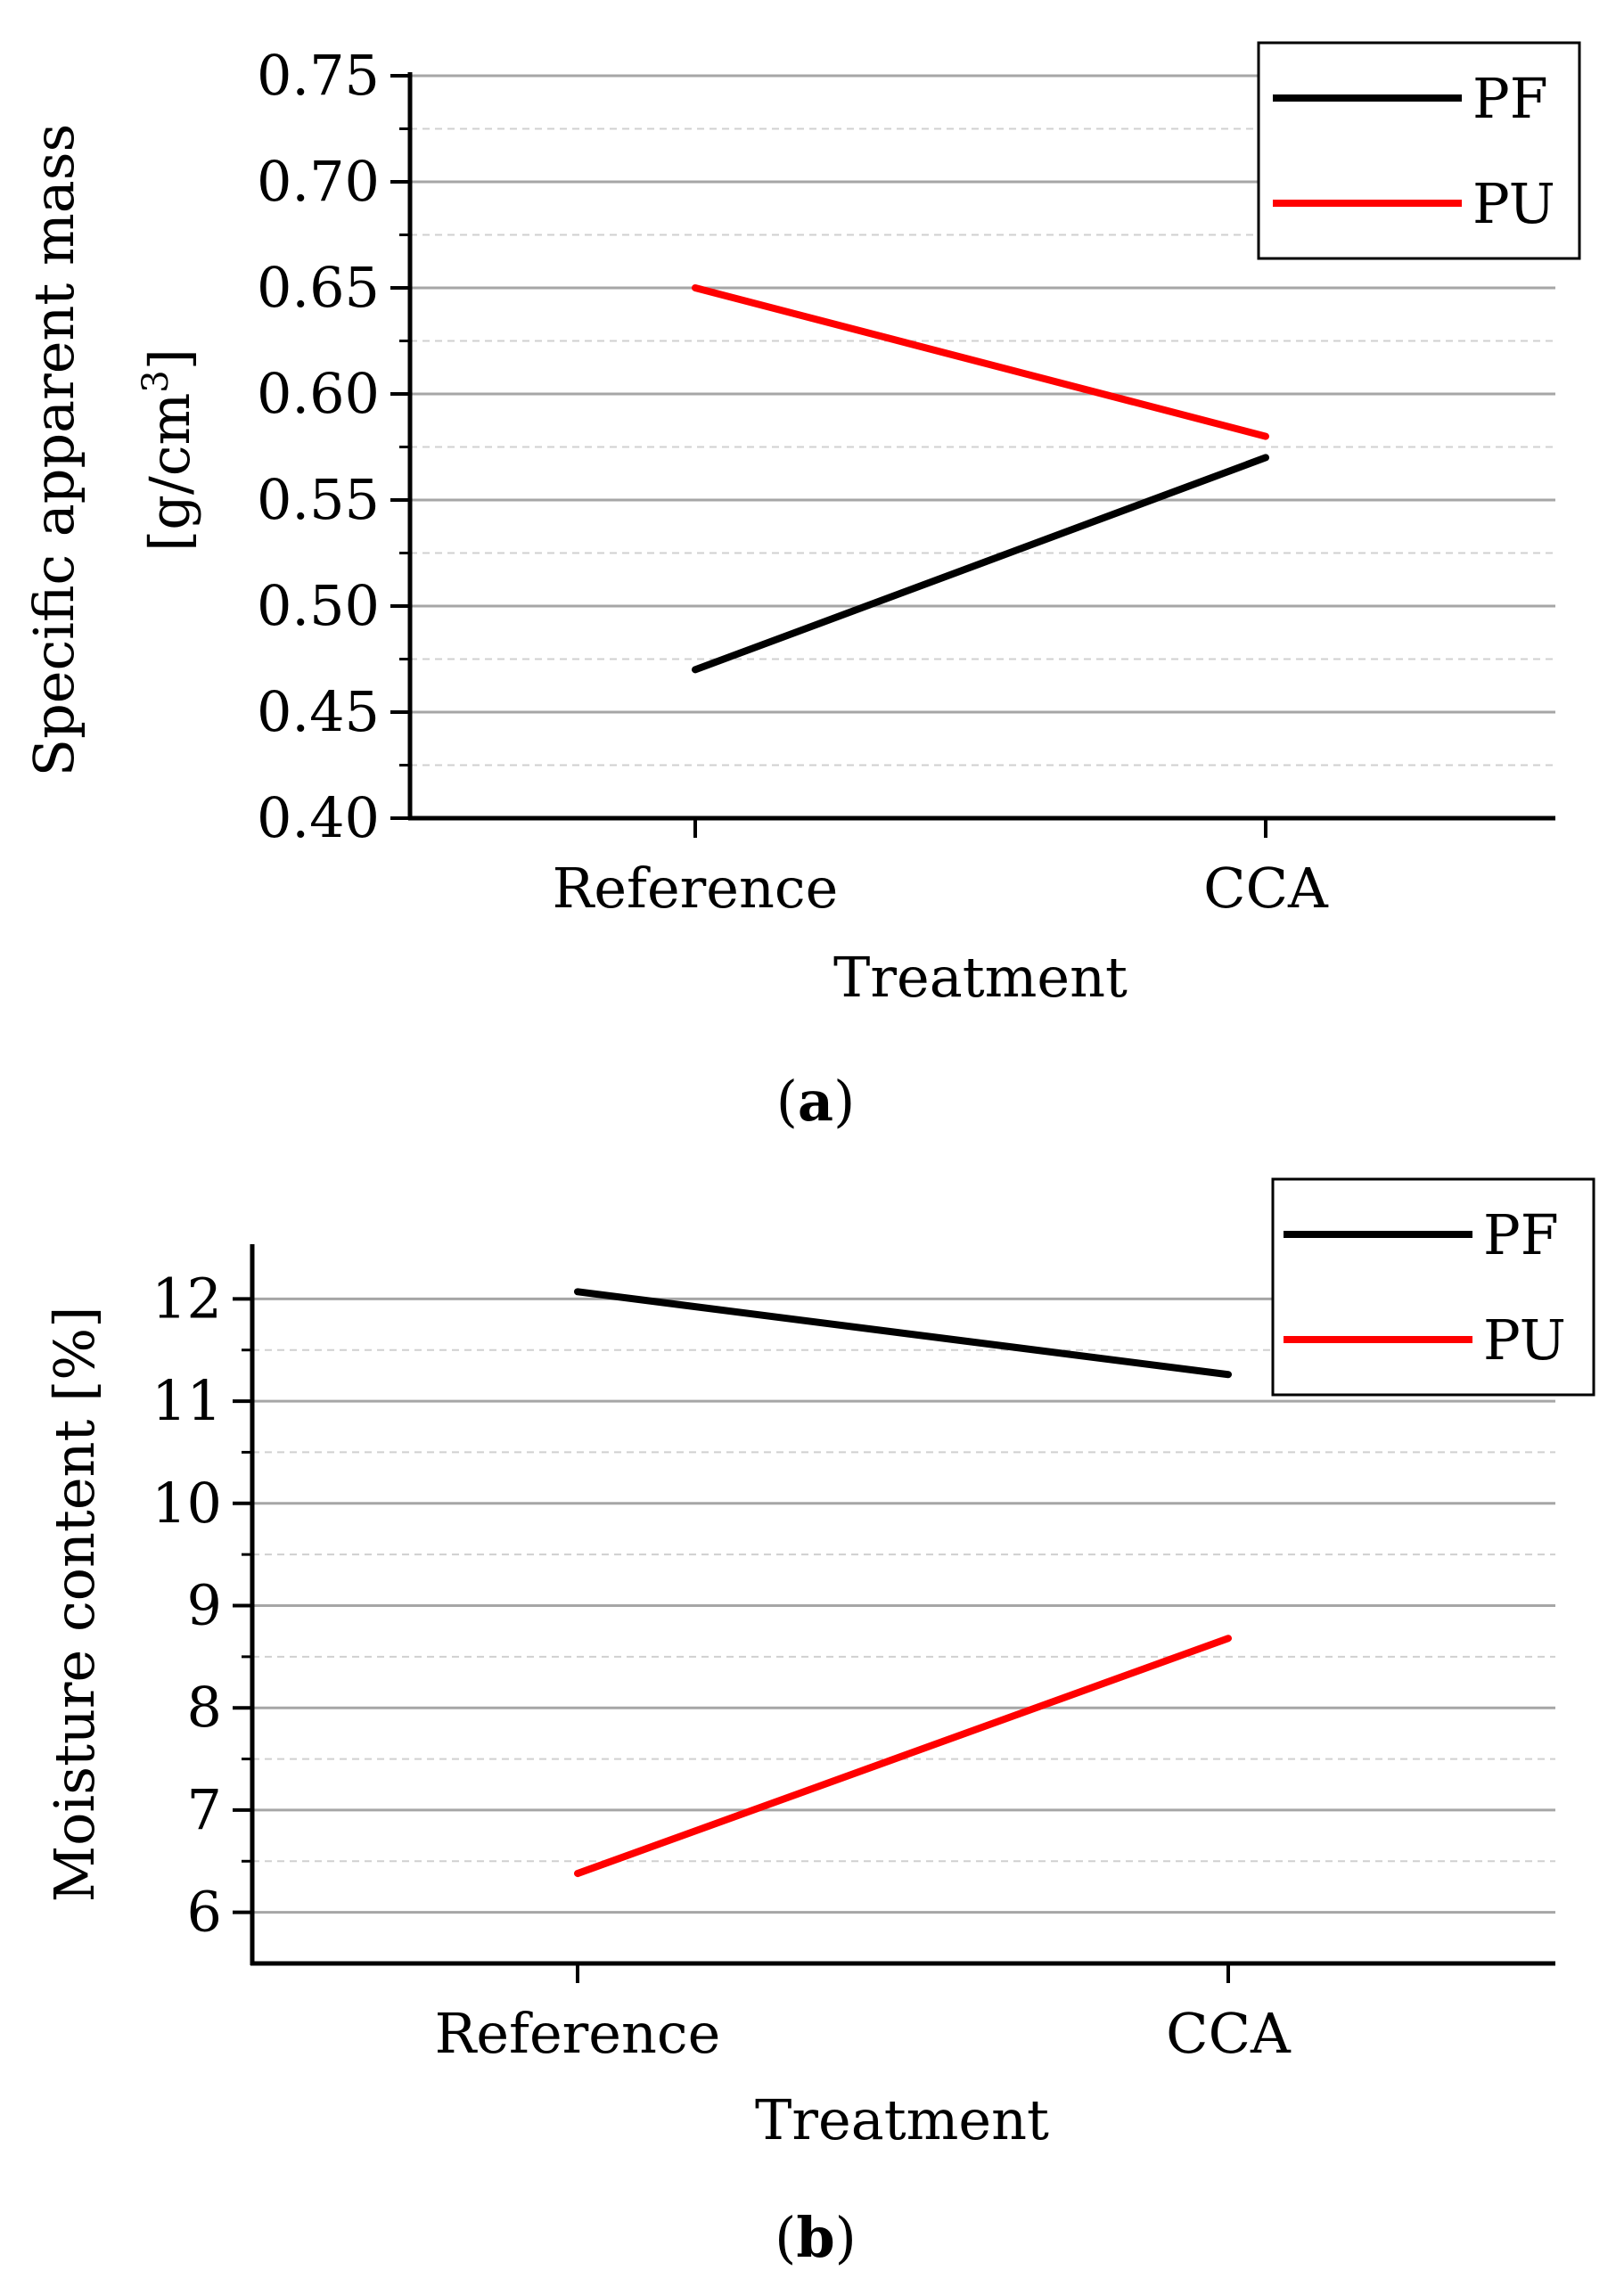 The width and height of the screenshot is (1624, 2295). I want to click on y-tick-label: 6, so click(204, 1912).